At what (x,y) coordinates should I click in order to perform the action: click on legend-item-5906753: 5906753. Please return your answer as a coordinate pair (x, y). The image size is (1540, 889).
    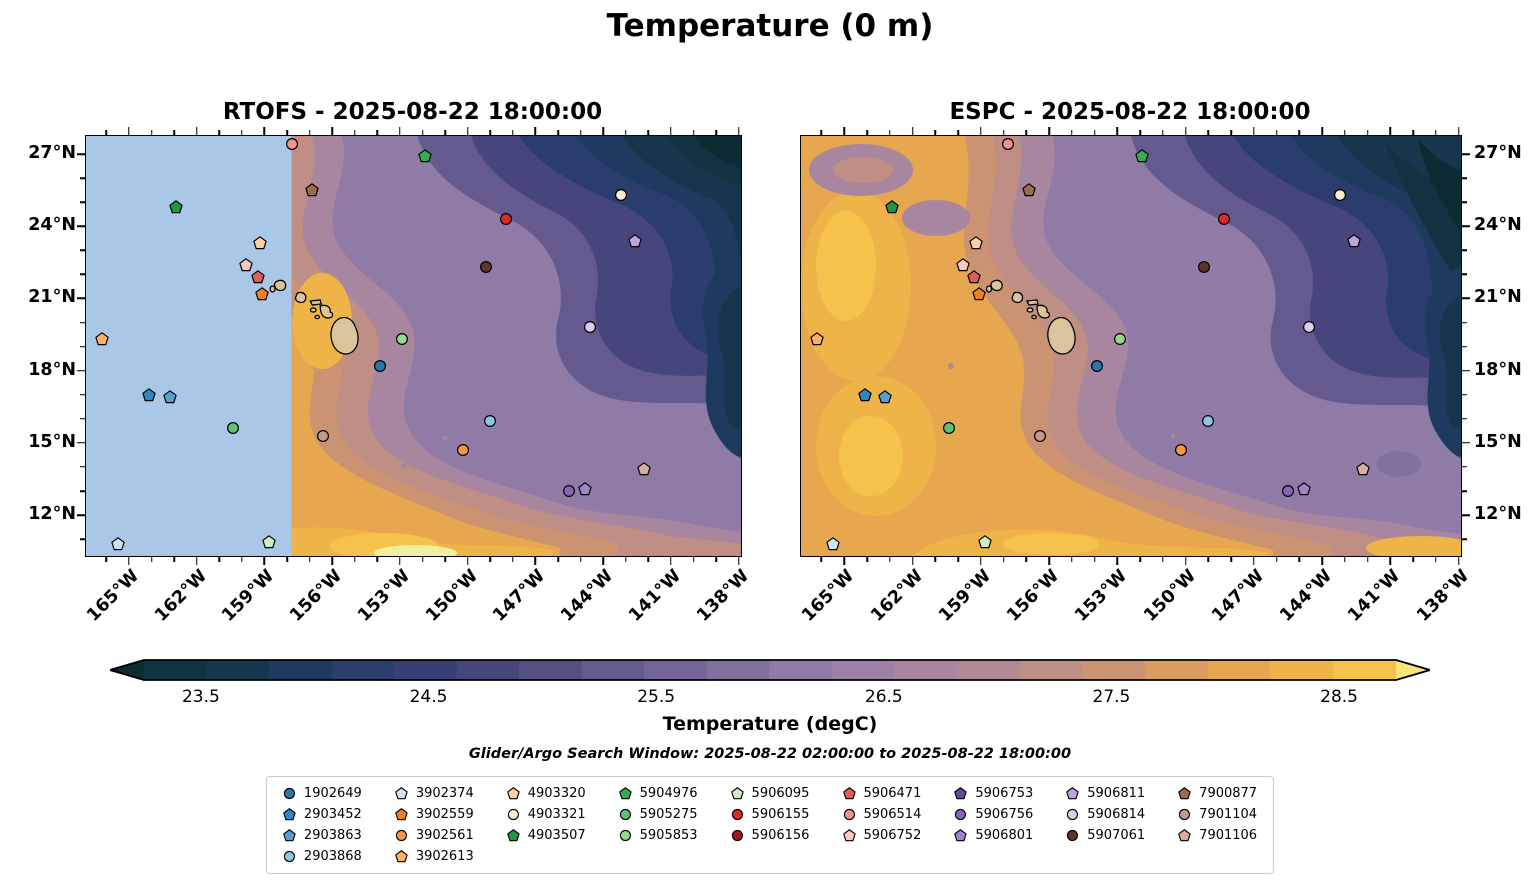
    Looking at the image, I should click on (993, 793).